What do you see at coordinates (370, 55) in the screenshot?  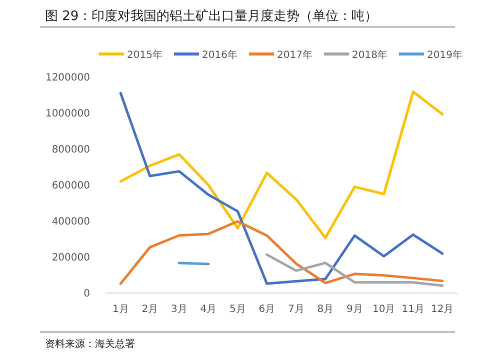 I see `legend-label: 2018年` at bounding box center [370, 55].